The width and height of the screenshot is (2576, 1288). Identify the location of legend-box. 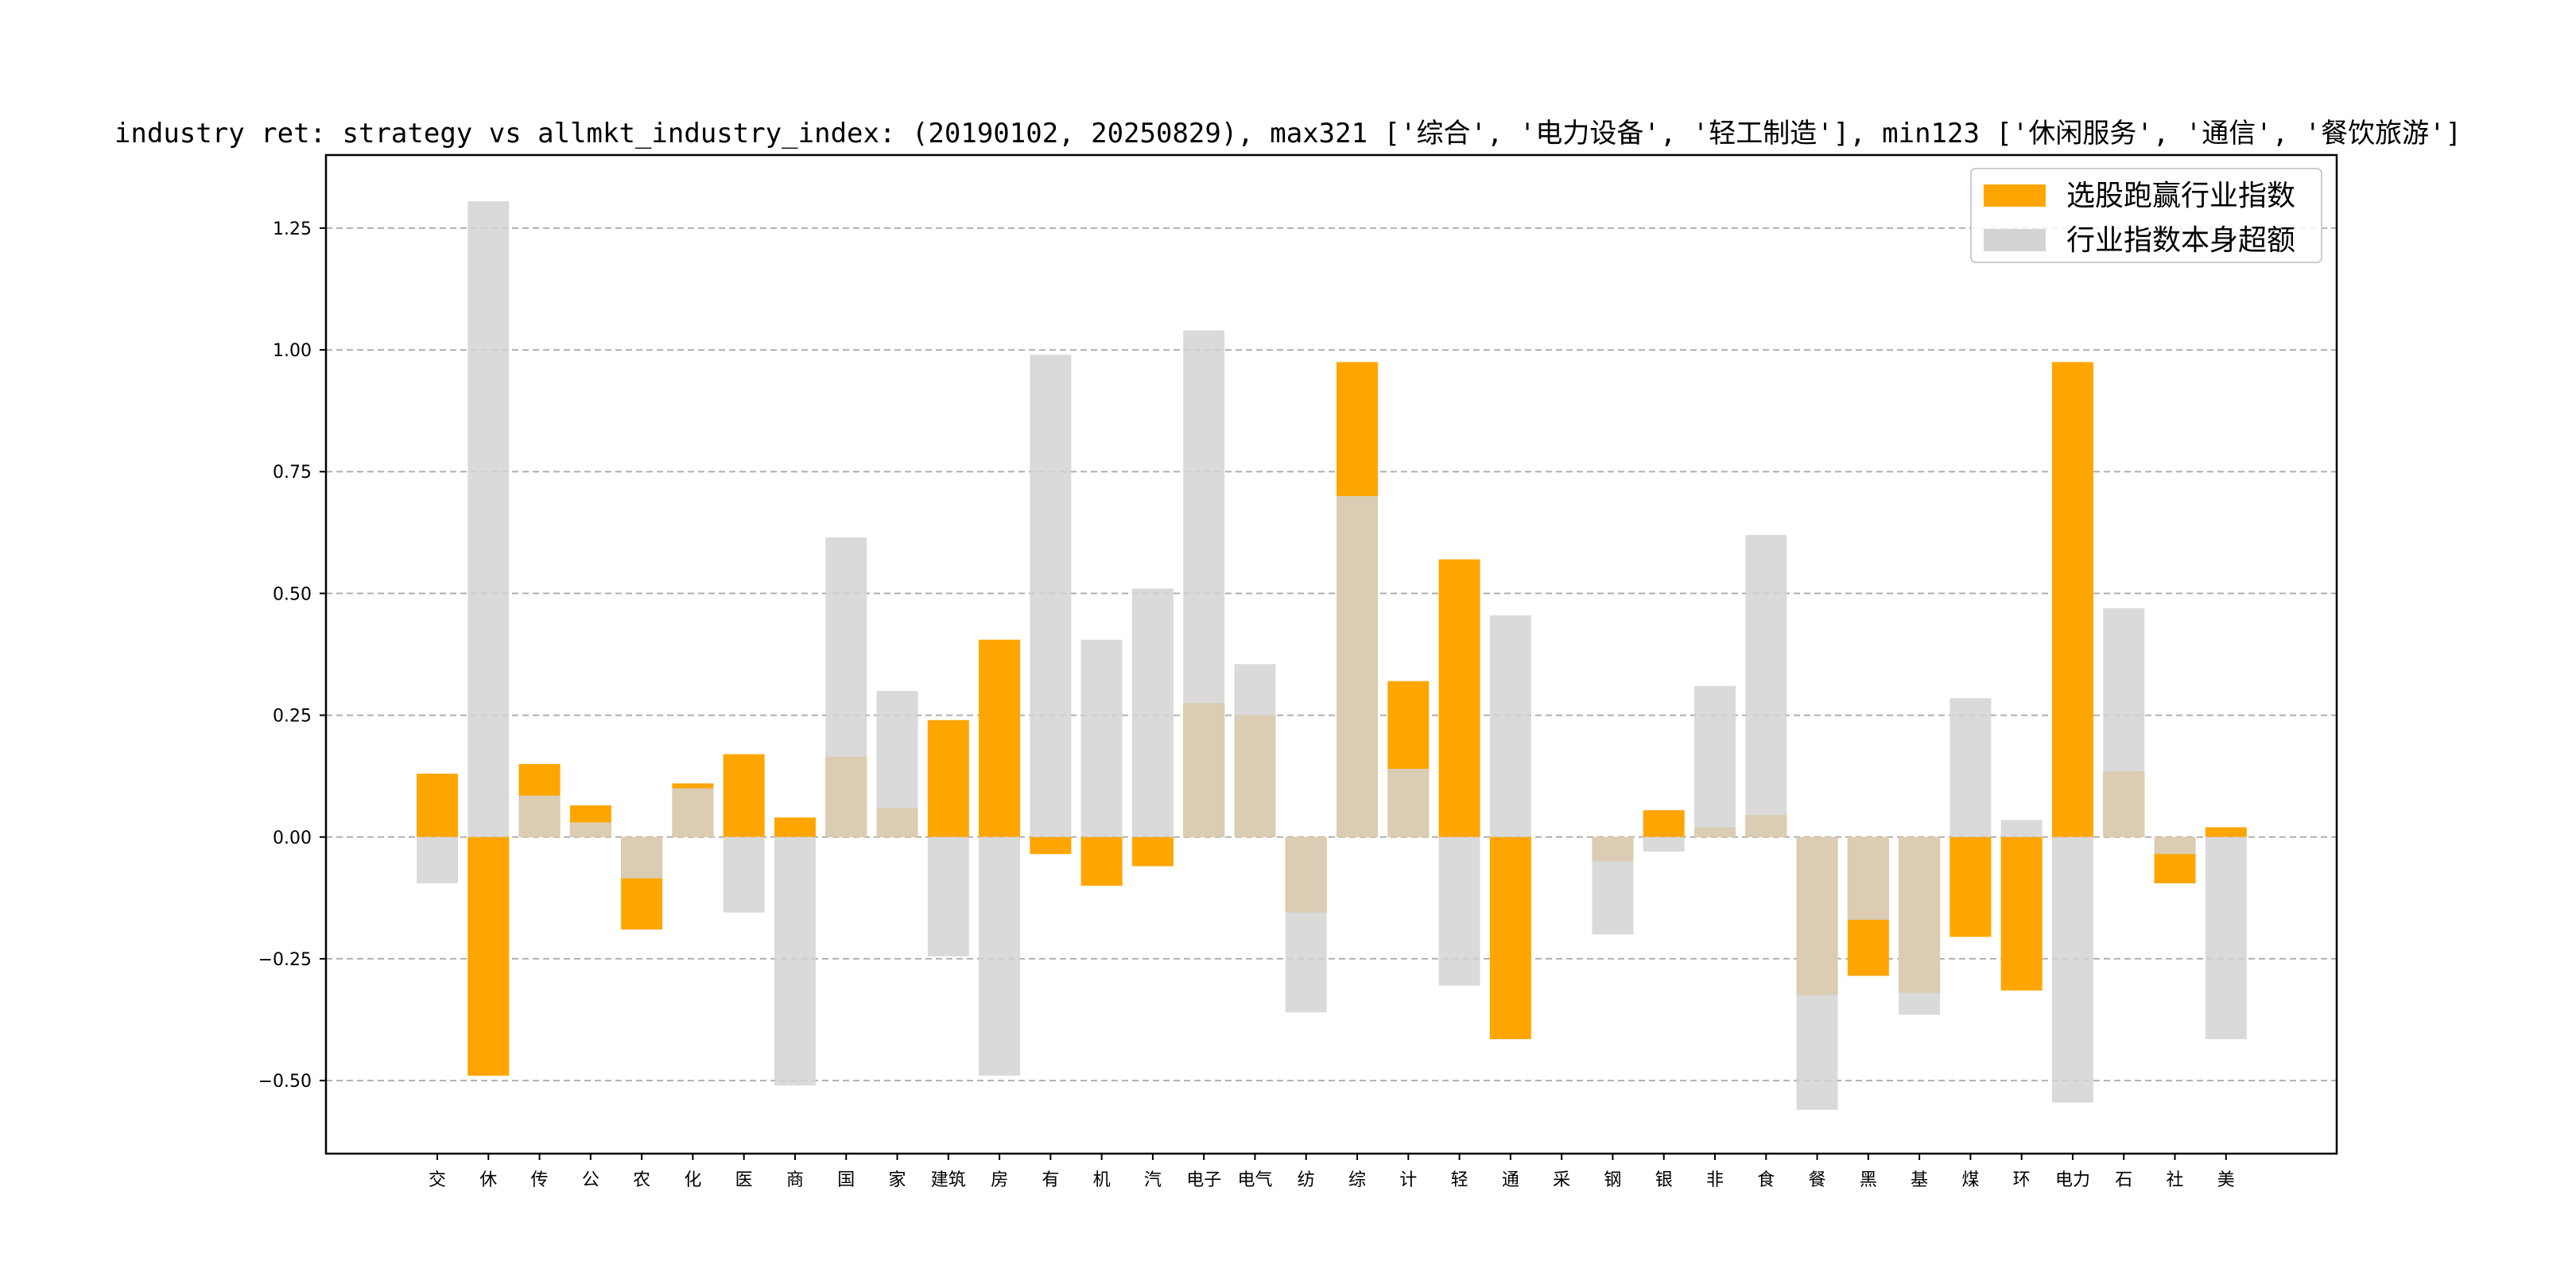
(2146, 216).